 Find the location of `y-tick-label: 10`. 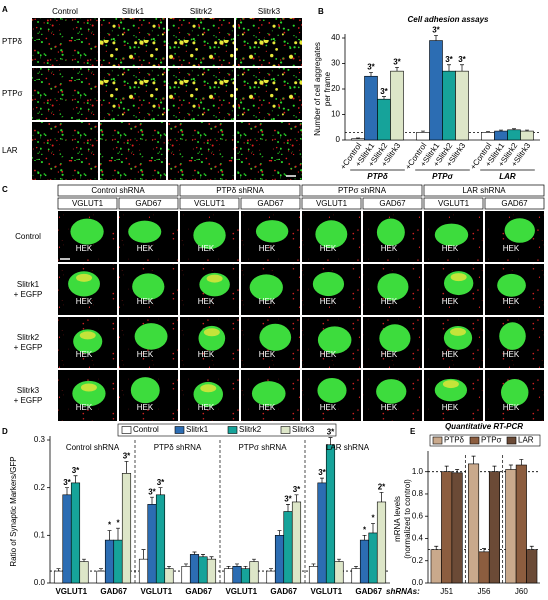

y-tick-label: 10 is located at coordinates (335, 114).